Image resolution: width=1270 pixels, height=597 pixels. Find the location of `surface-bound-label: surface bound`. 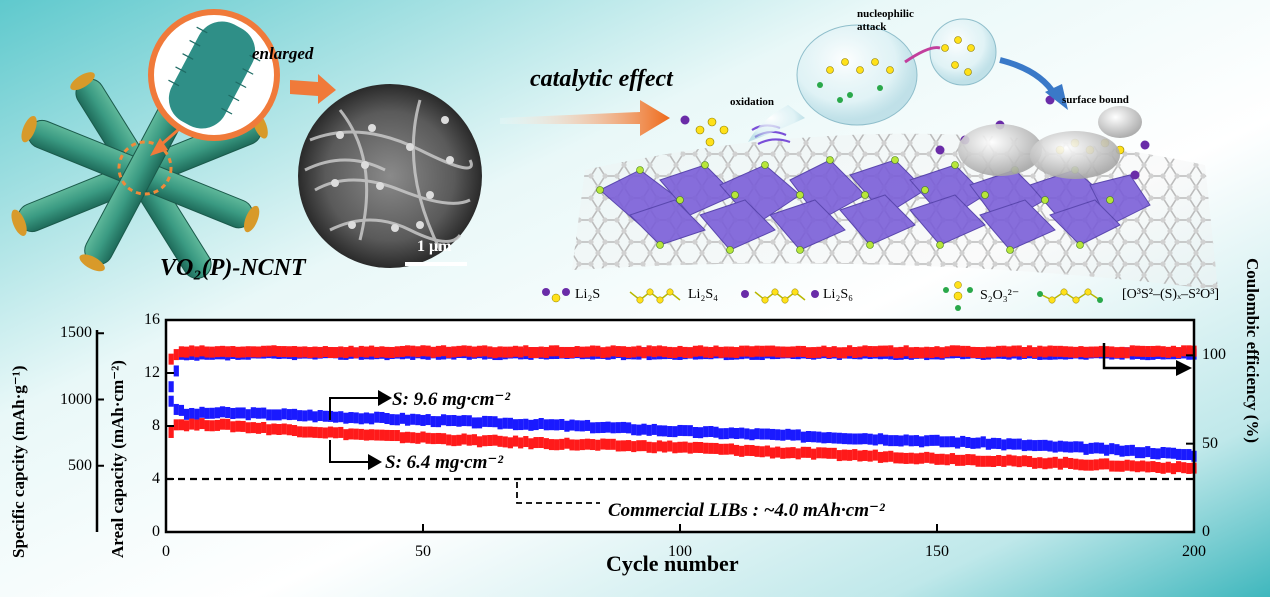

surface-bound-label: surface bound is located at coordinates (1095, 100).